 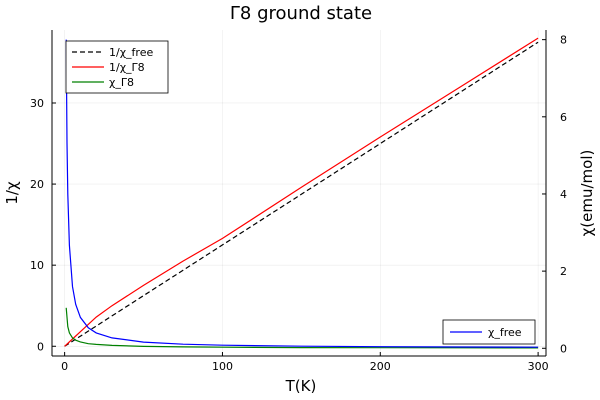 I want to click on y-right-tick-label-2: 4, so click(x=563, y=194).